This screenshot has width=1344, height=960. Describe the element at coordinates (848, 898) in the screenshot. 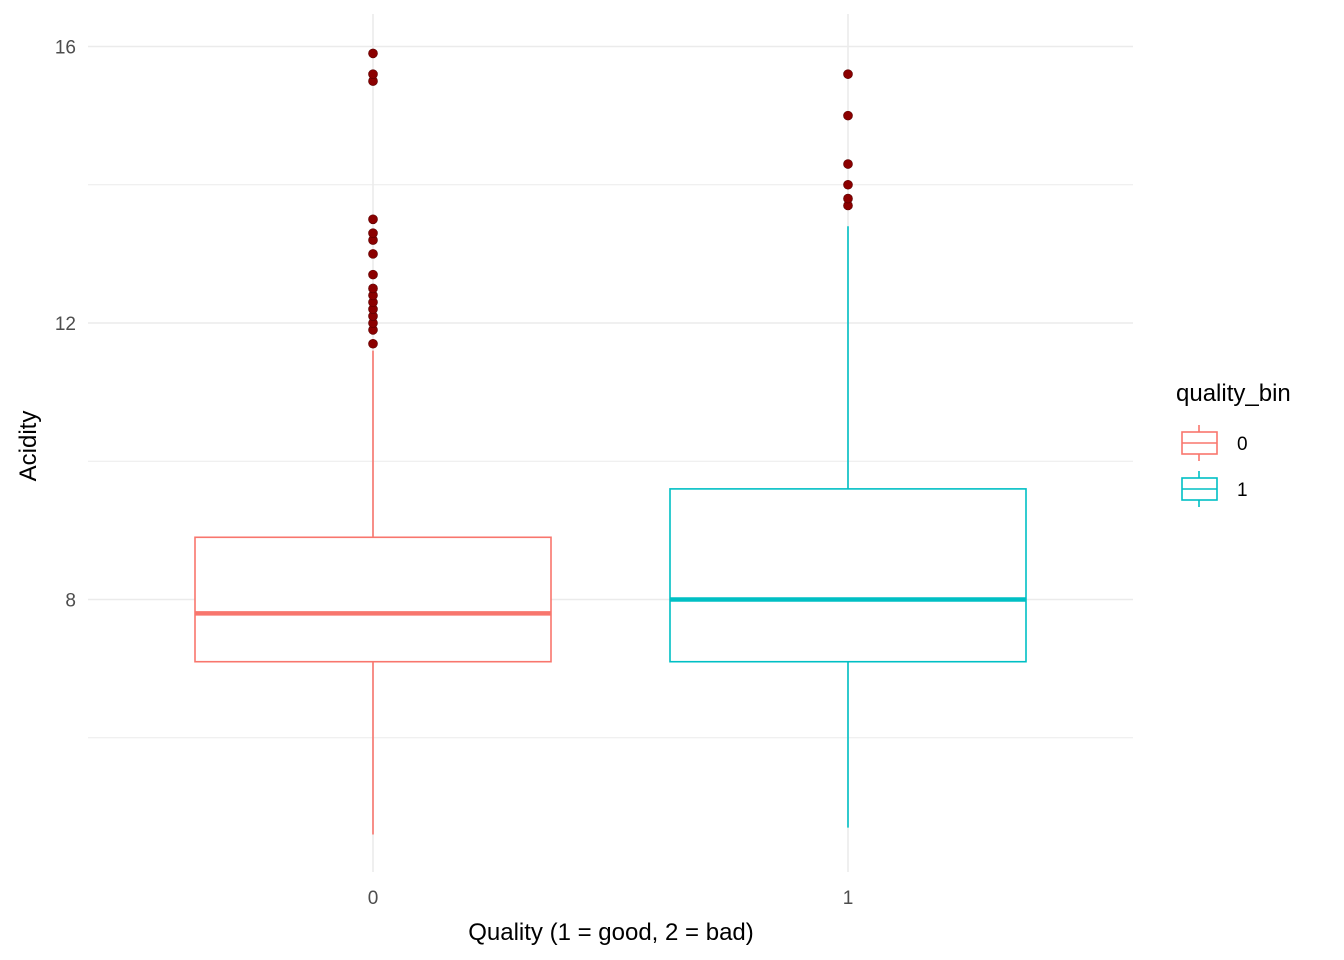

I see `x-tick-label: 1` at that location.